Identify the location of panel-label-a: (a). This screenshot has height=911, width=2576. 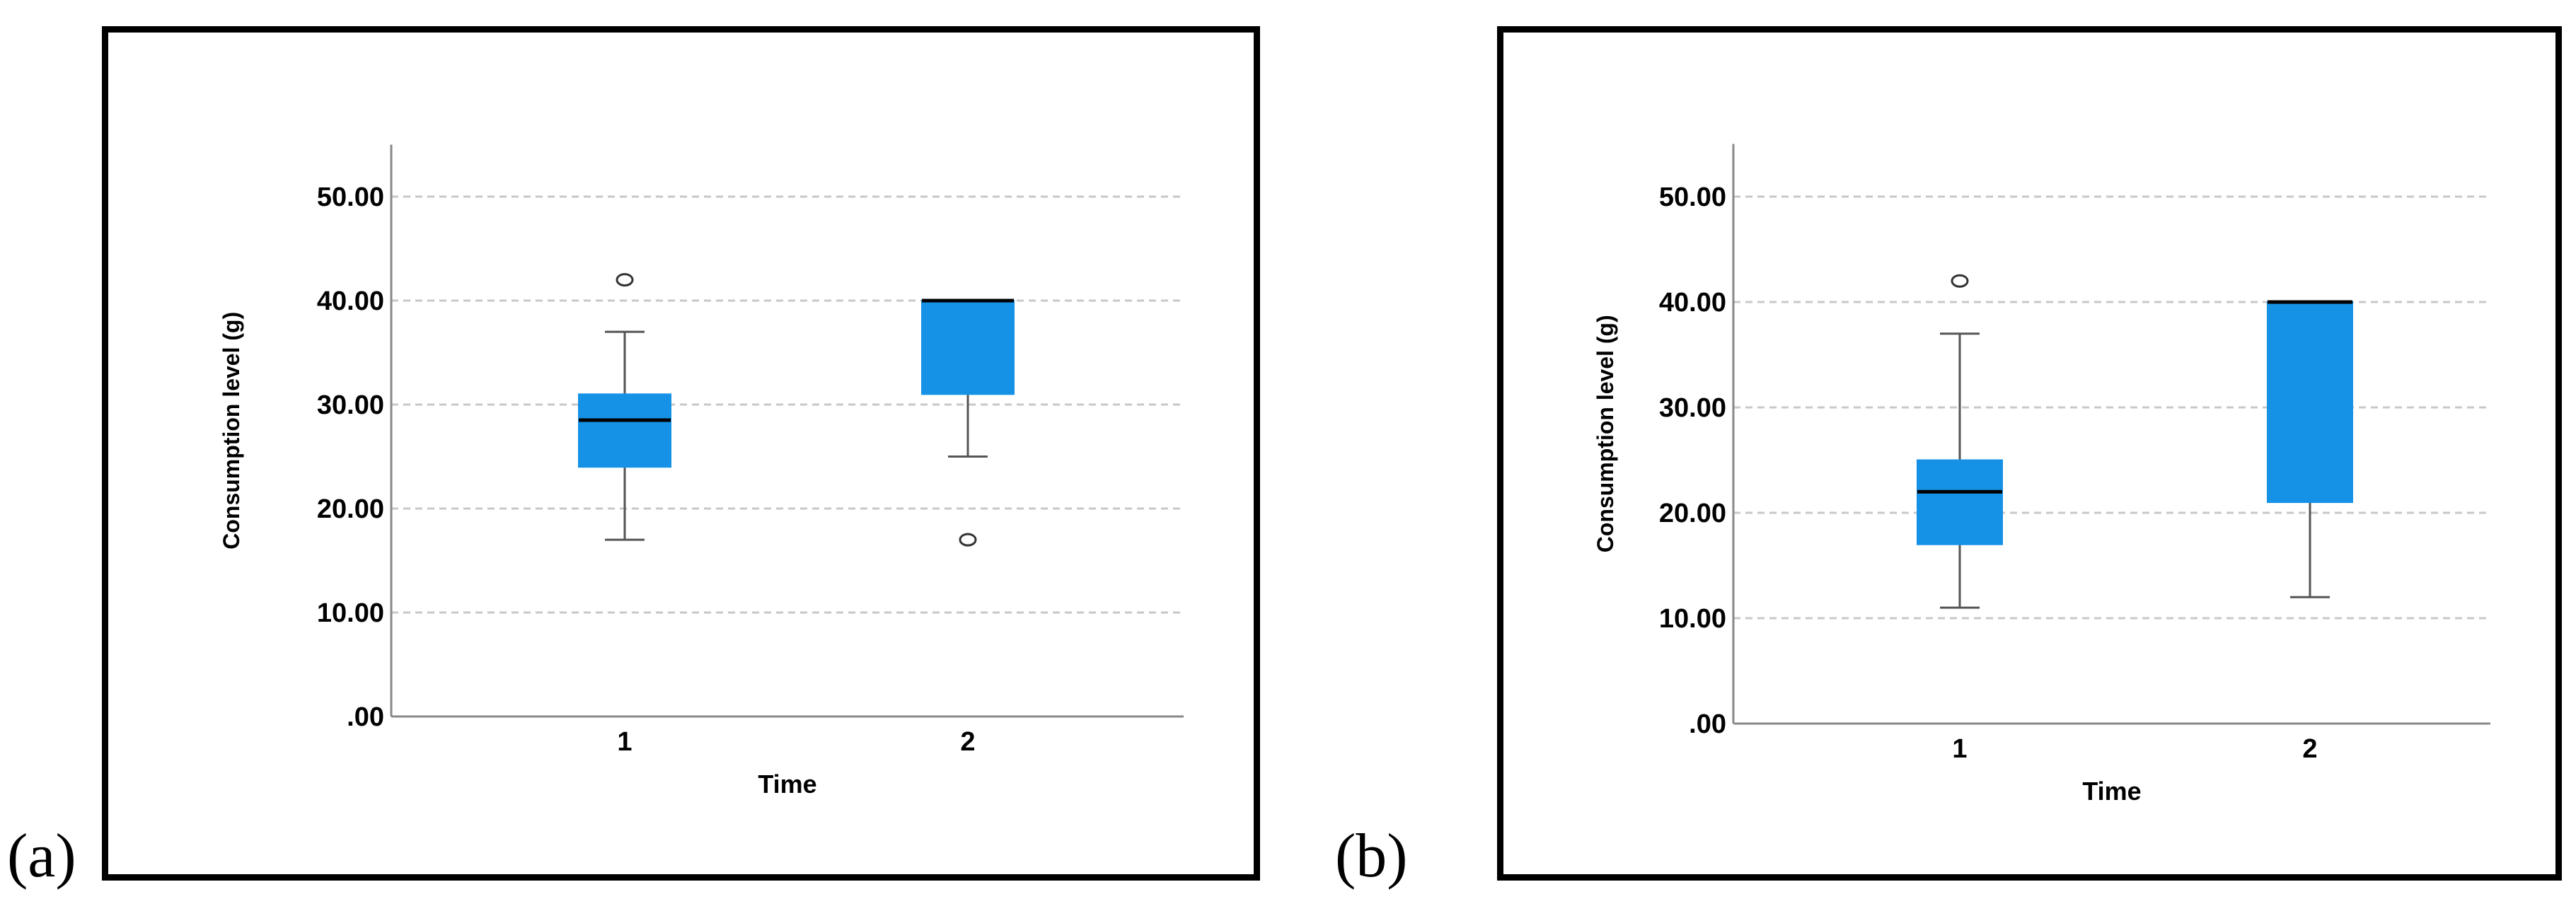
(41, 856).